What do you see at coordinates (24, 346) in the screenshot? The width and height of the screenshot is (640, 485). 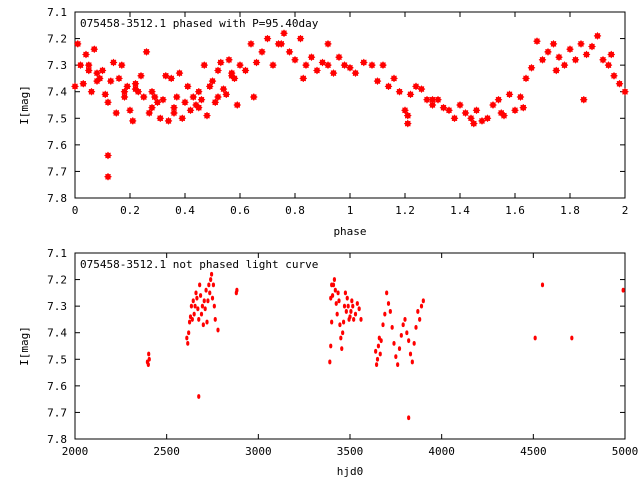 I see `y-axis-label: I[mag]` at bounding box center [24, 346].